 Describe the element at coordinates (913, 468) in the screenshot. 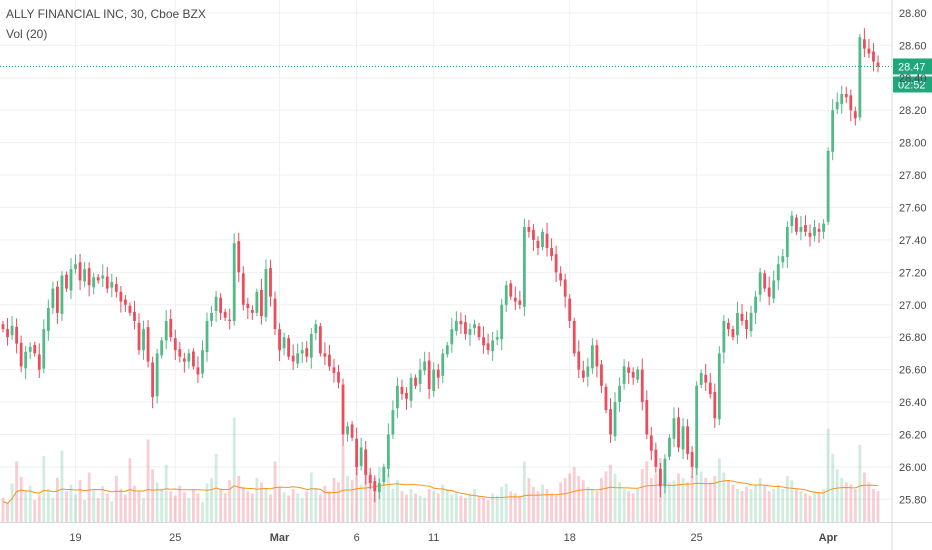

I see `y-tick-label: 26.00` at that location.